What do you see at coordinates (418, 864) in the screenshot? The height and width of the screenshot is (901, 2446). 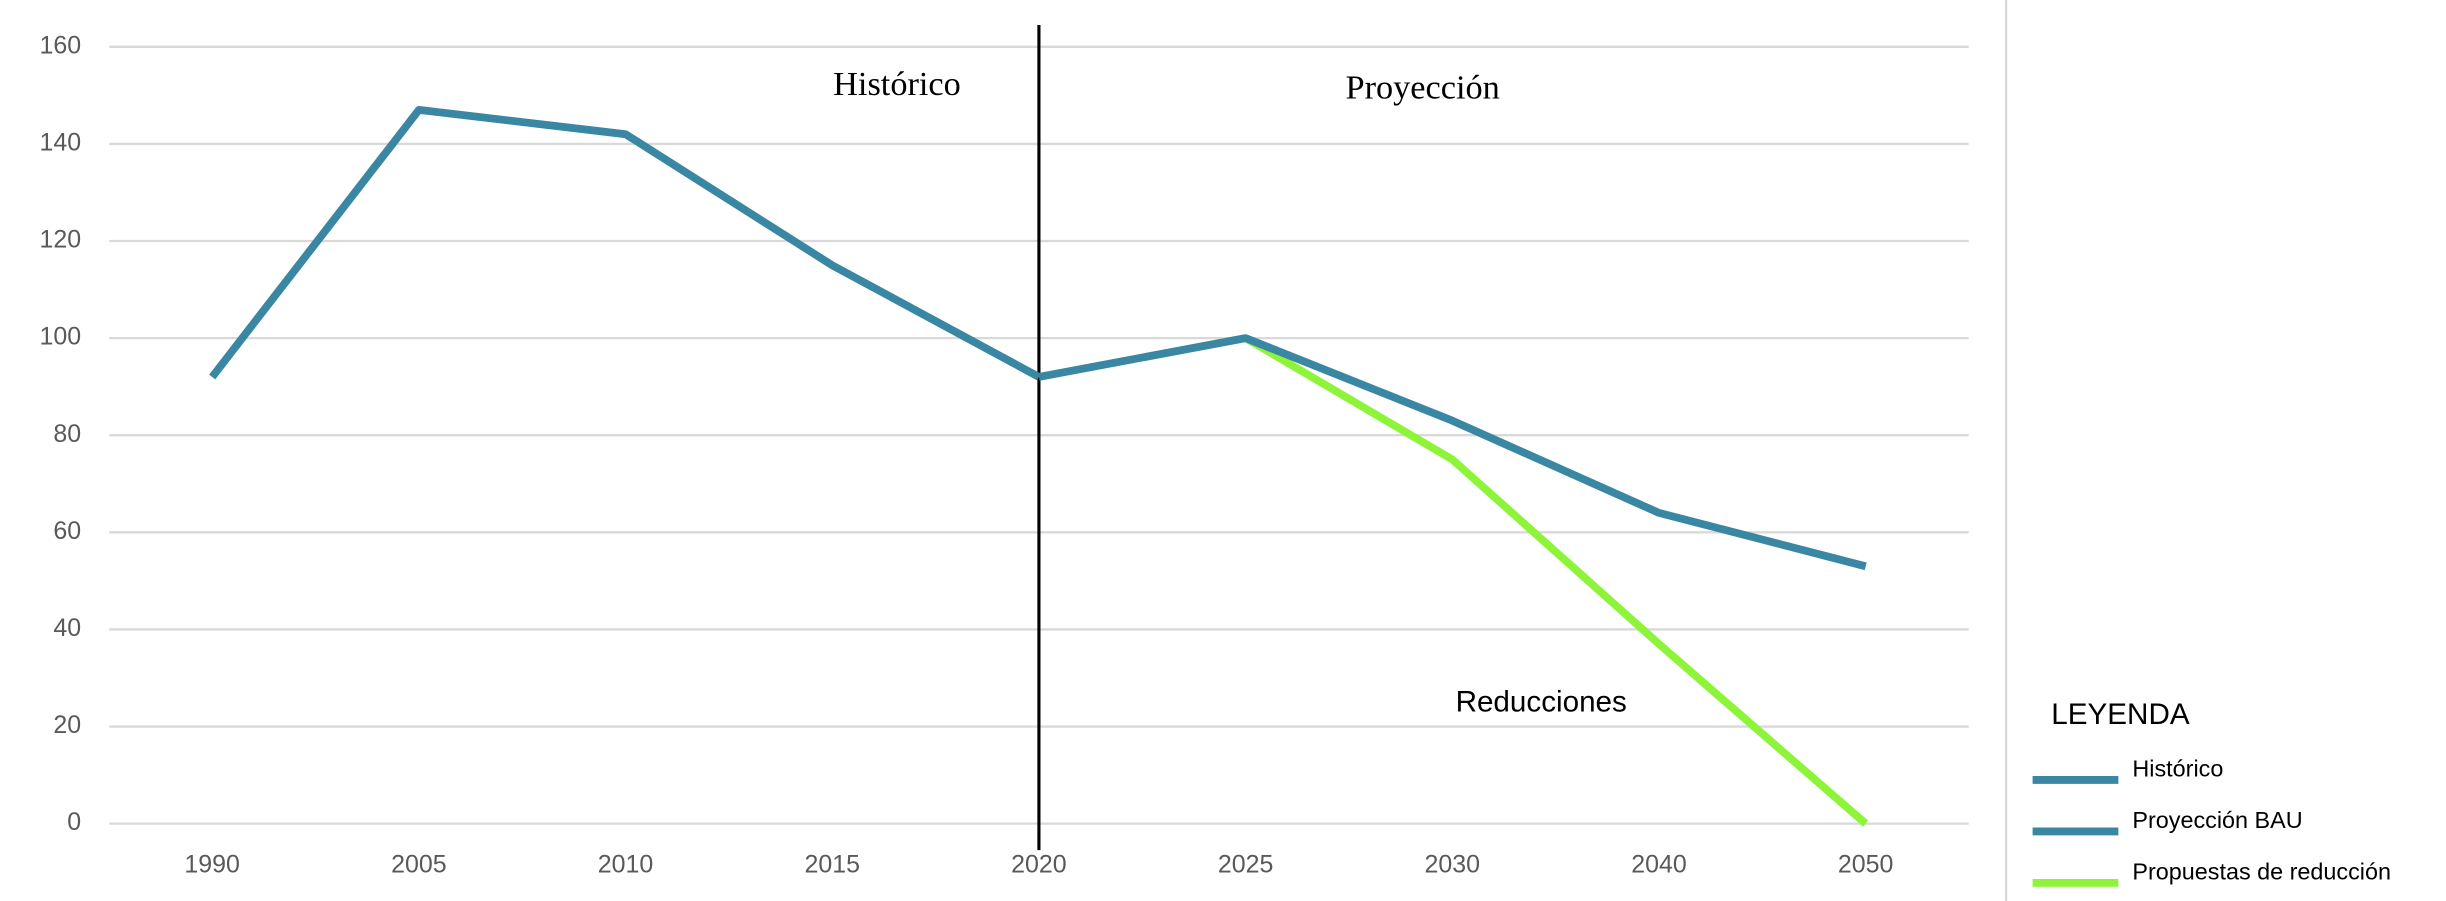 I see `x-tick-label: 2005` at bounding box center [418, 864].